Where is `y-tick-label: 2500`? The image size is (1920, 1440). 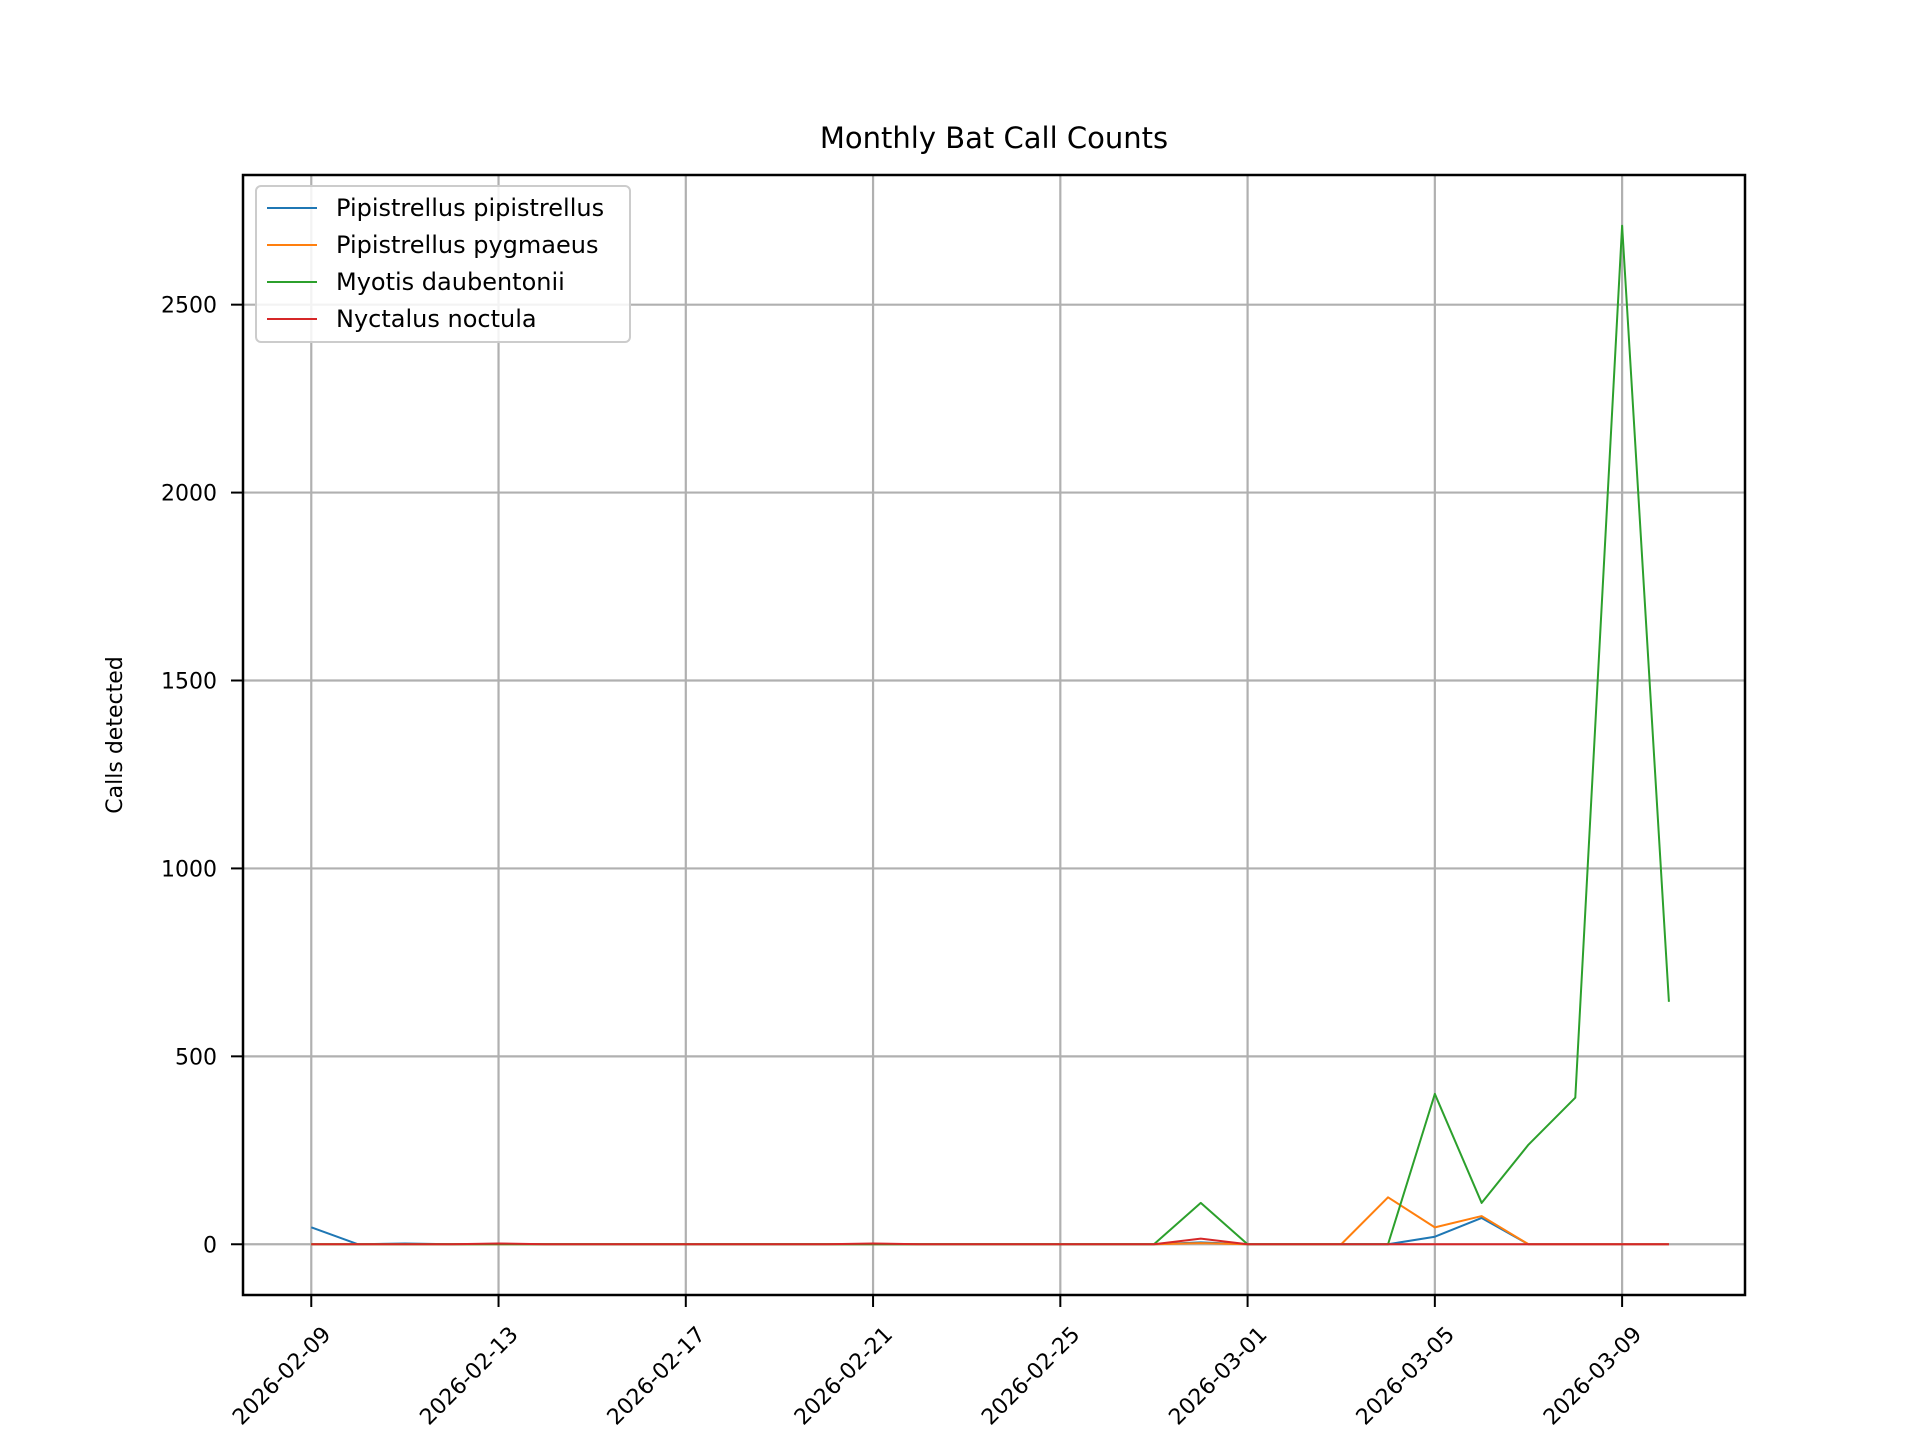
y-tick-label: 2500 is located at coordinates (189, 306).